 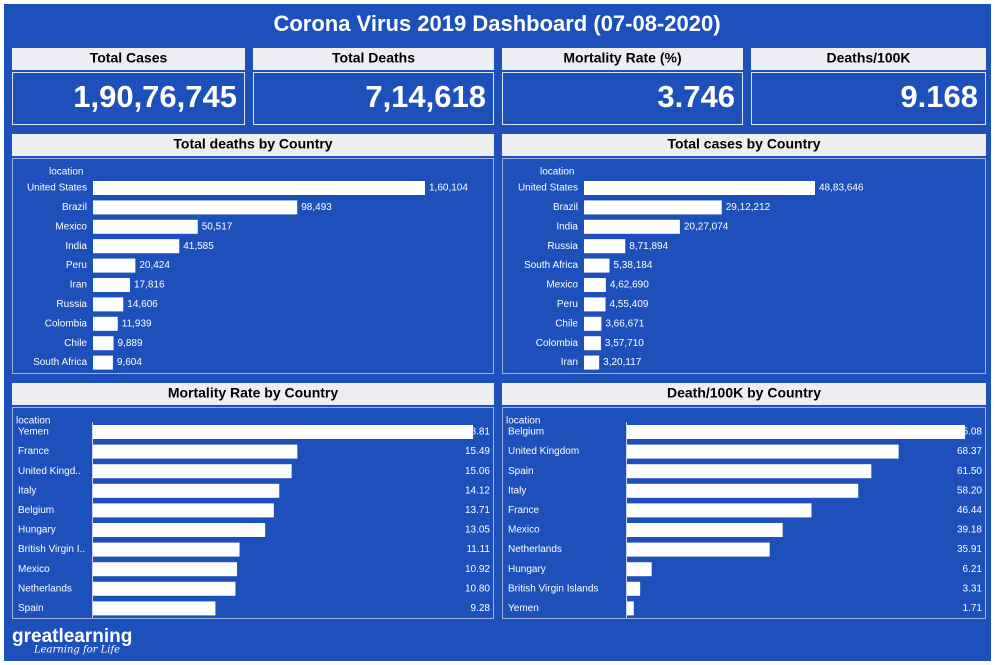 What do you see at coordinates (130, 343) in the screenshot?
I see `value-label: 9,889` at bounding box center [130, 343].